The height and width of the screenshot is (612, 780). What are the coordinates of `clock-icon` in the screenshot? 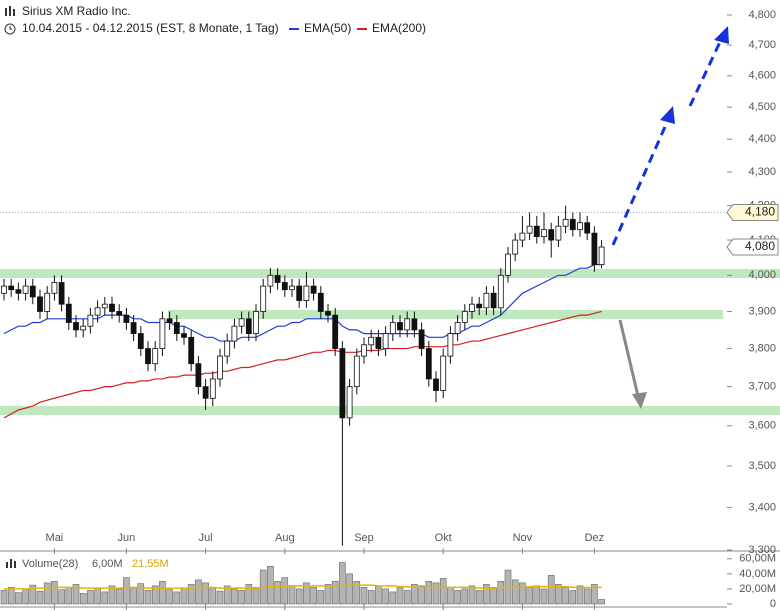 It's located at (10, 28).